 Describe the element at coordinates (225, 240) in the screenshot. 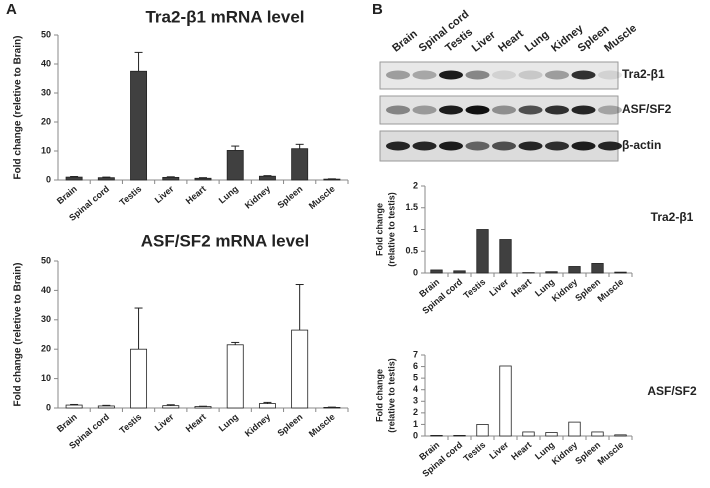

I see `chart-title: ASF/SF2 mRNA level` at that location.